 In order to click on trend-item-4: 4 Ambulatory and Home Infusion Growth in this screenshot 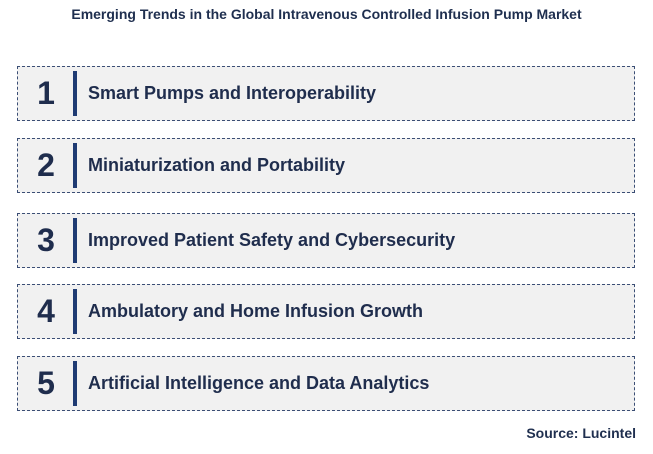, I will do `click(326, 311)`.